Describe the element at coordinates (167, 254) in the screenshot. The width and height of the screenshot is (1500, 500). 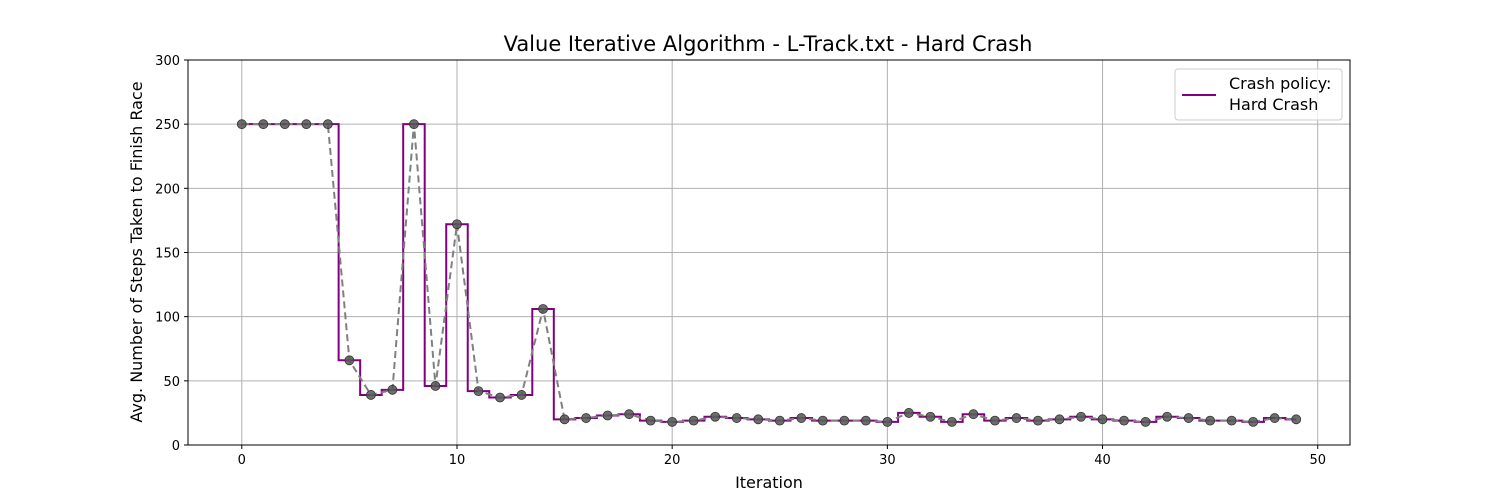
I see `y-tick-label: 150` at that location.